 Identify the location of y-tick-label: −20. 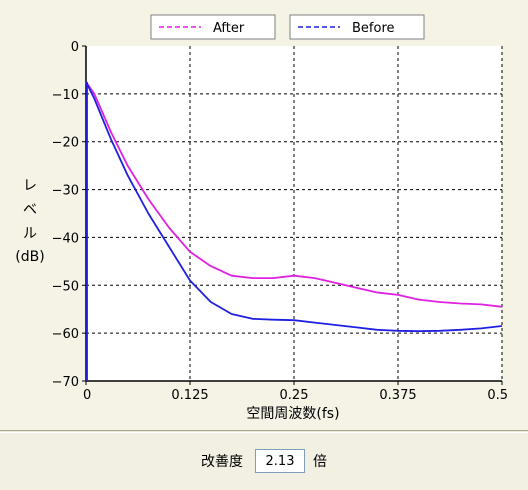
(65, 143).